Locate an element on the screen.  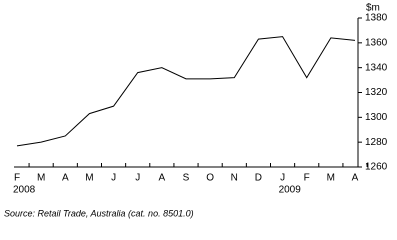
year-label: 2009 is located at coordinates (290, 190).